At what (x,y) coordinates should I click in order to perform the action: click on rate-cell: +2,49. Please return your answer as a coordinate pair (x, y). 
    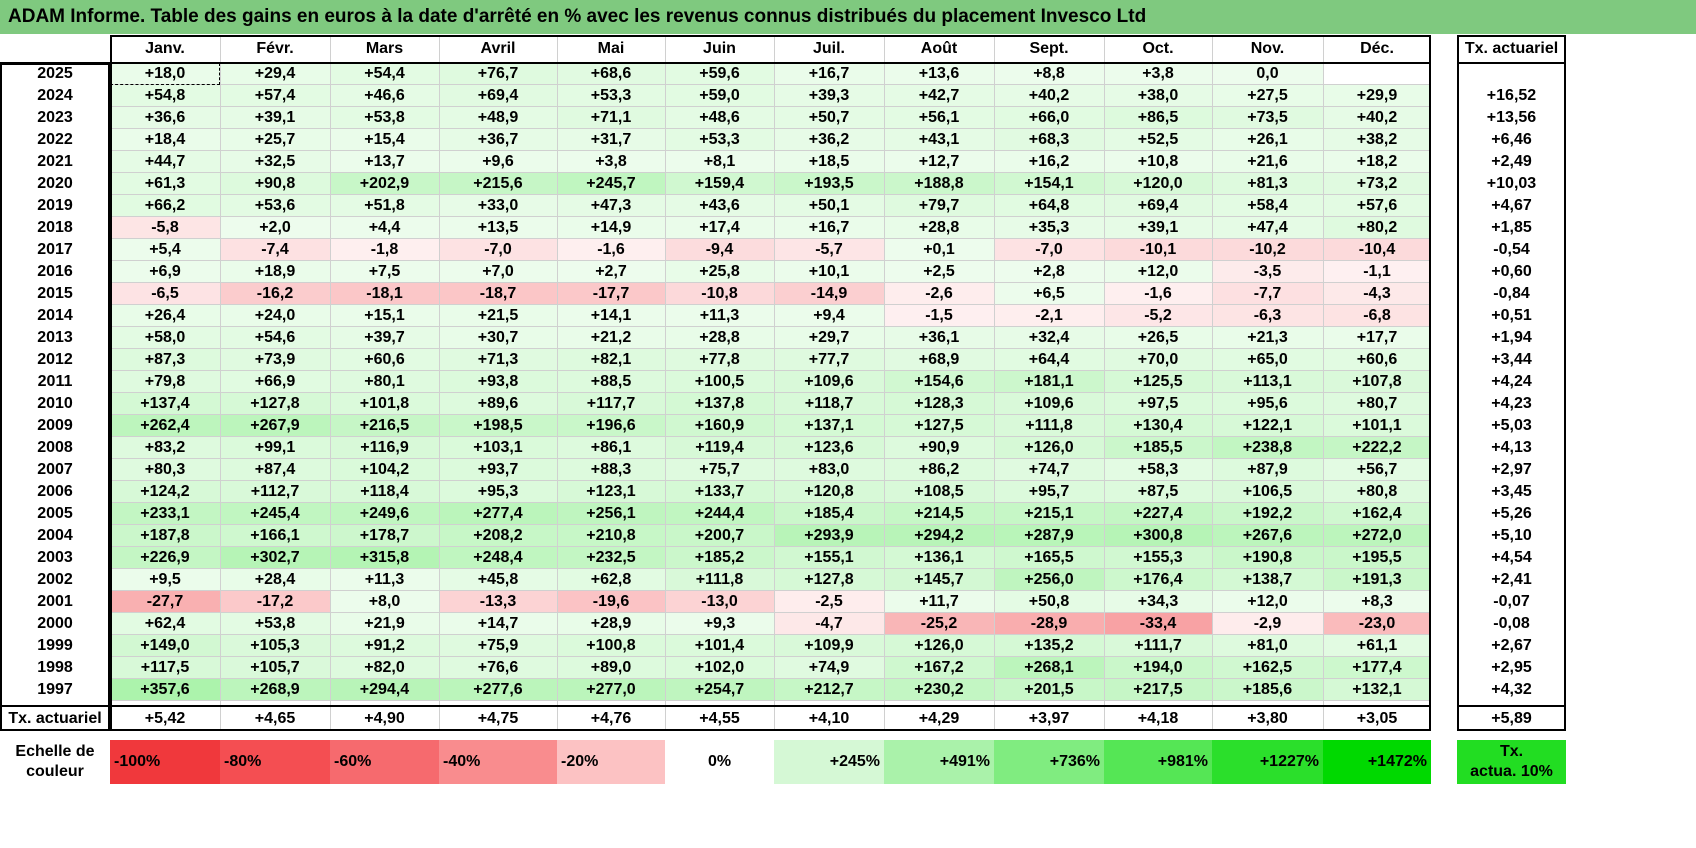
    Looking at the image, I should click on (1511, 161).